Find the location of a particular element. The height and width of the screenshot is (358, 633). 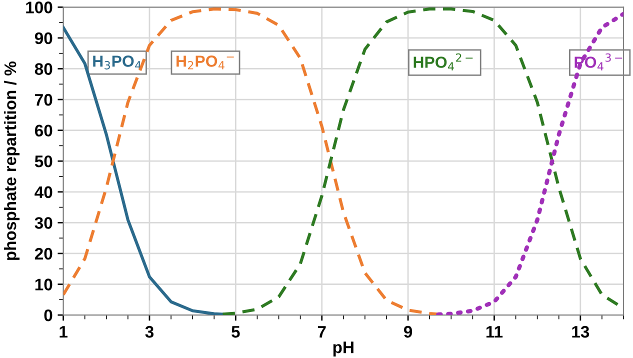

x-tick-label: 5 is located at coordinates (236, 332).